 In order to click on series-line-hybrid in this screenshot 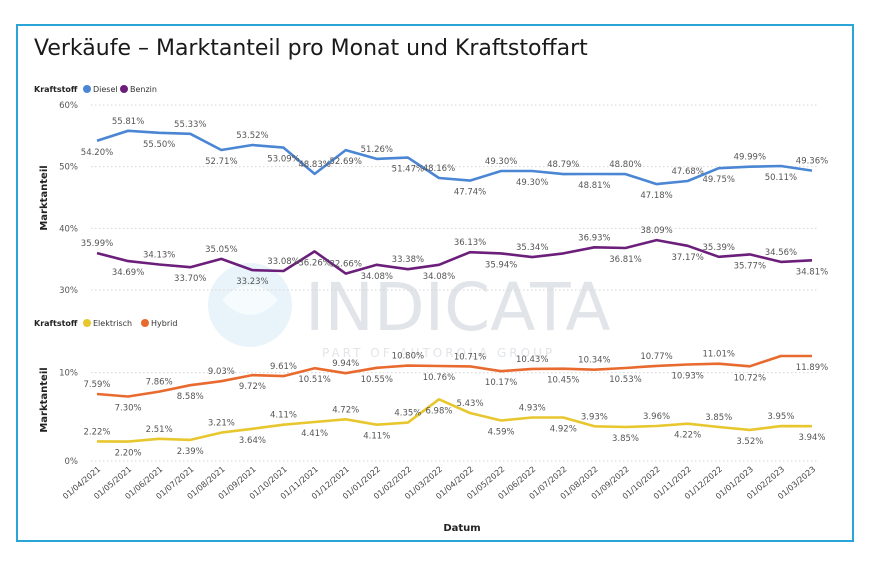, I will do `click(454, 376)`.